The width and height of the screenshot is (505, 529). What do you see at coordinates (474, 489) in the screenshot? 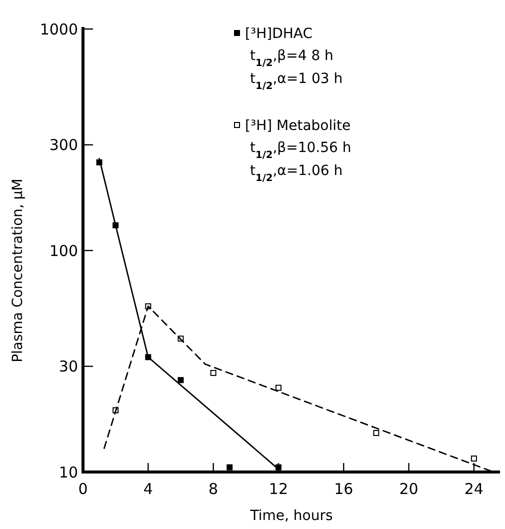
I see `x-tick-label: 24` at bounding box center [474, 489].